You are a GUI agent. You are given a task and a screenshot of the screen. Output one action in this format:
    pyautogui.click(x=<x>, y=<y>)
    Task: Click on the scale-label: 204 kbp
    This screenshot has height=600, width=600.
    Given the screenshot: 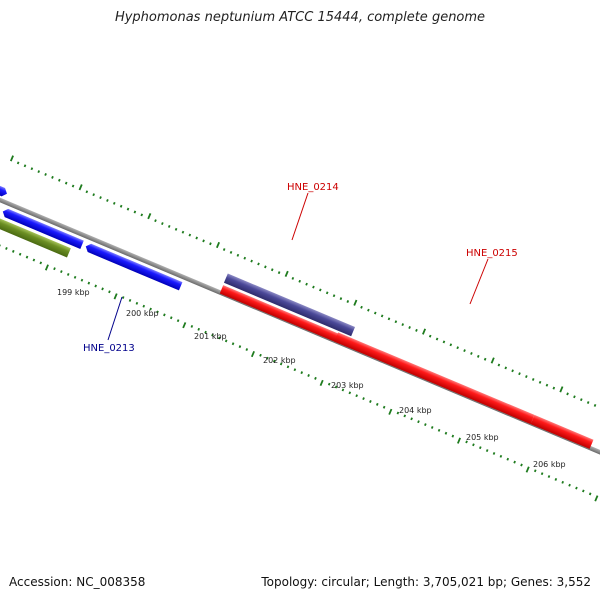 What is the action you would take?
    pyautogui.click(x=415, y=410)
    